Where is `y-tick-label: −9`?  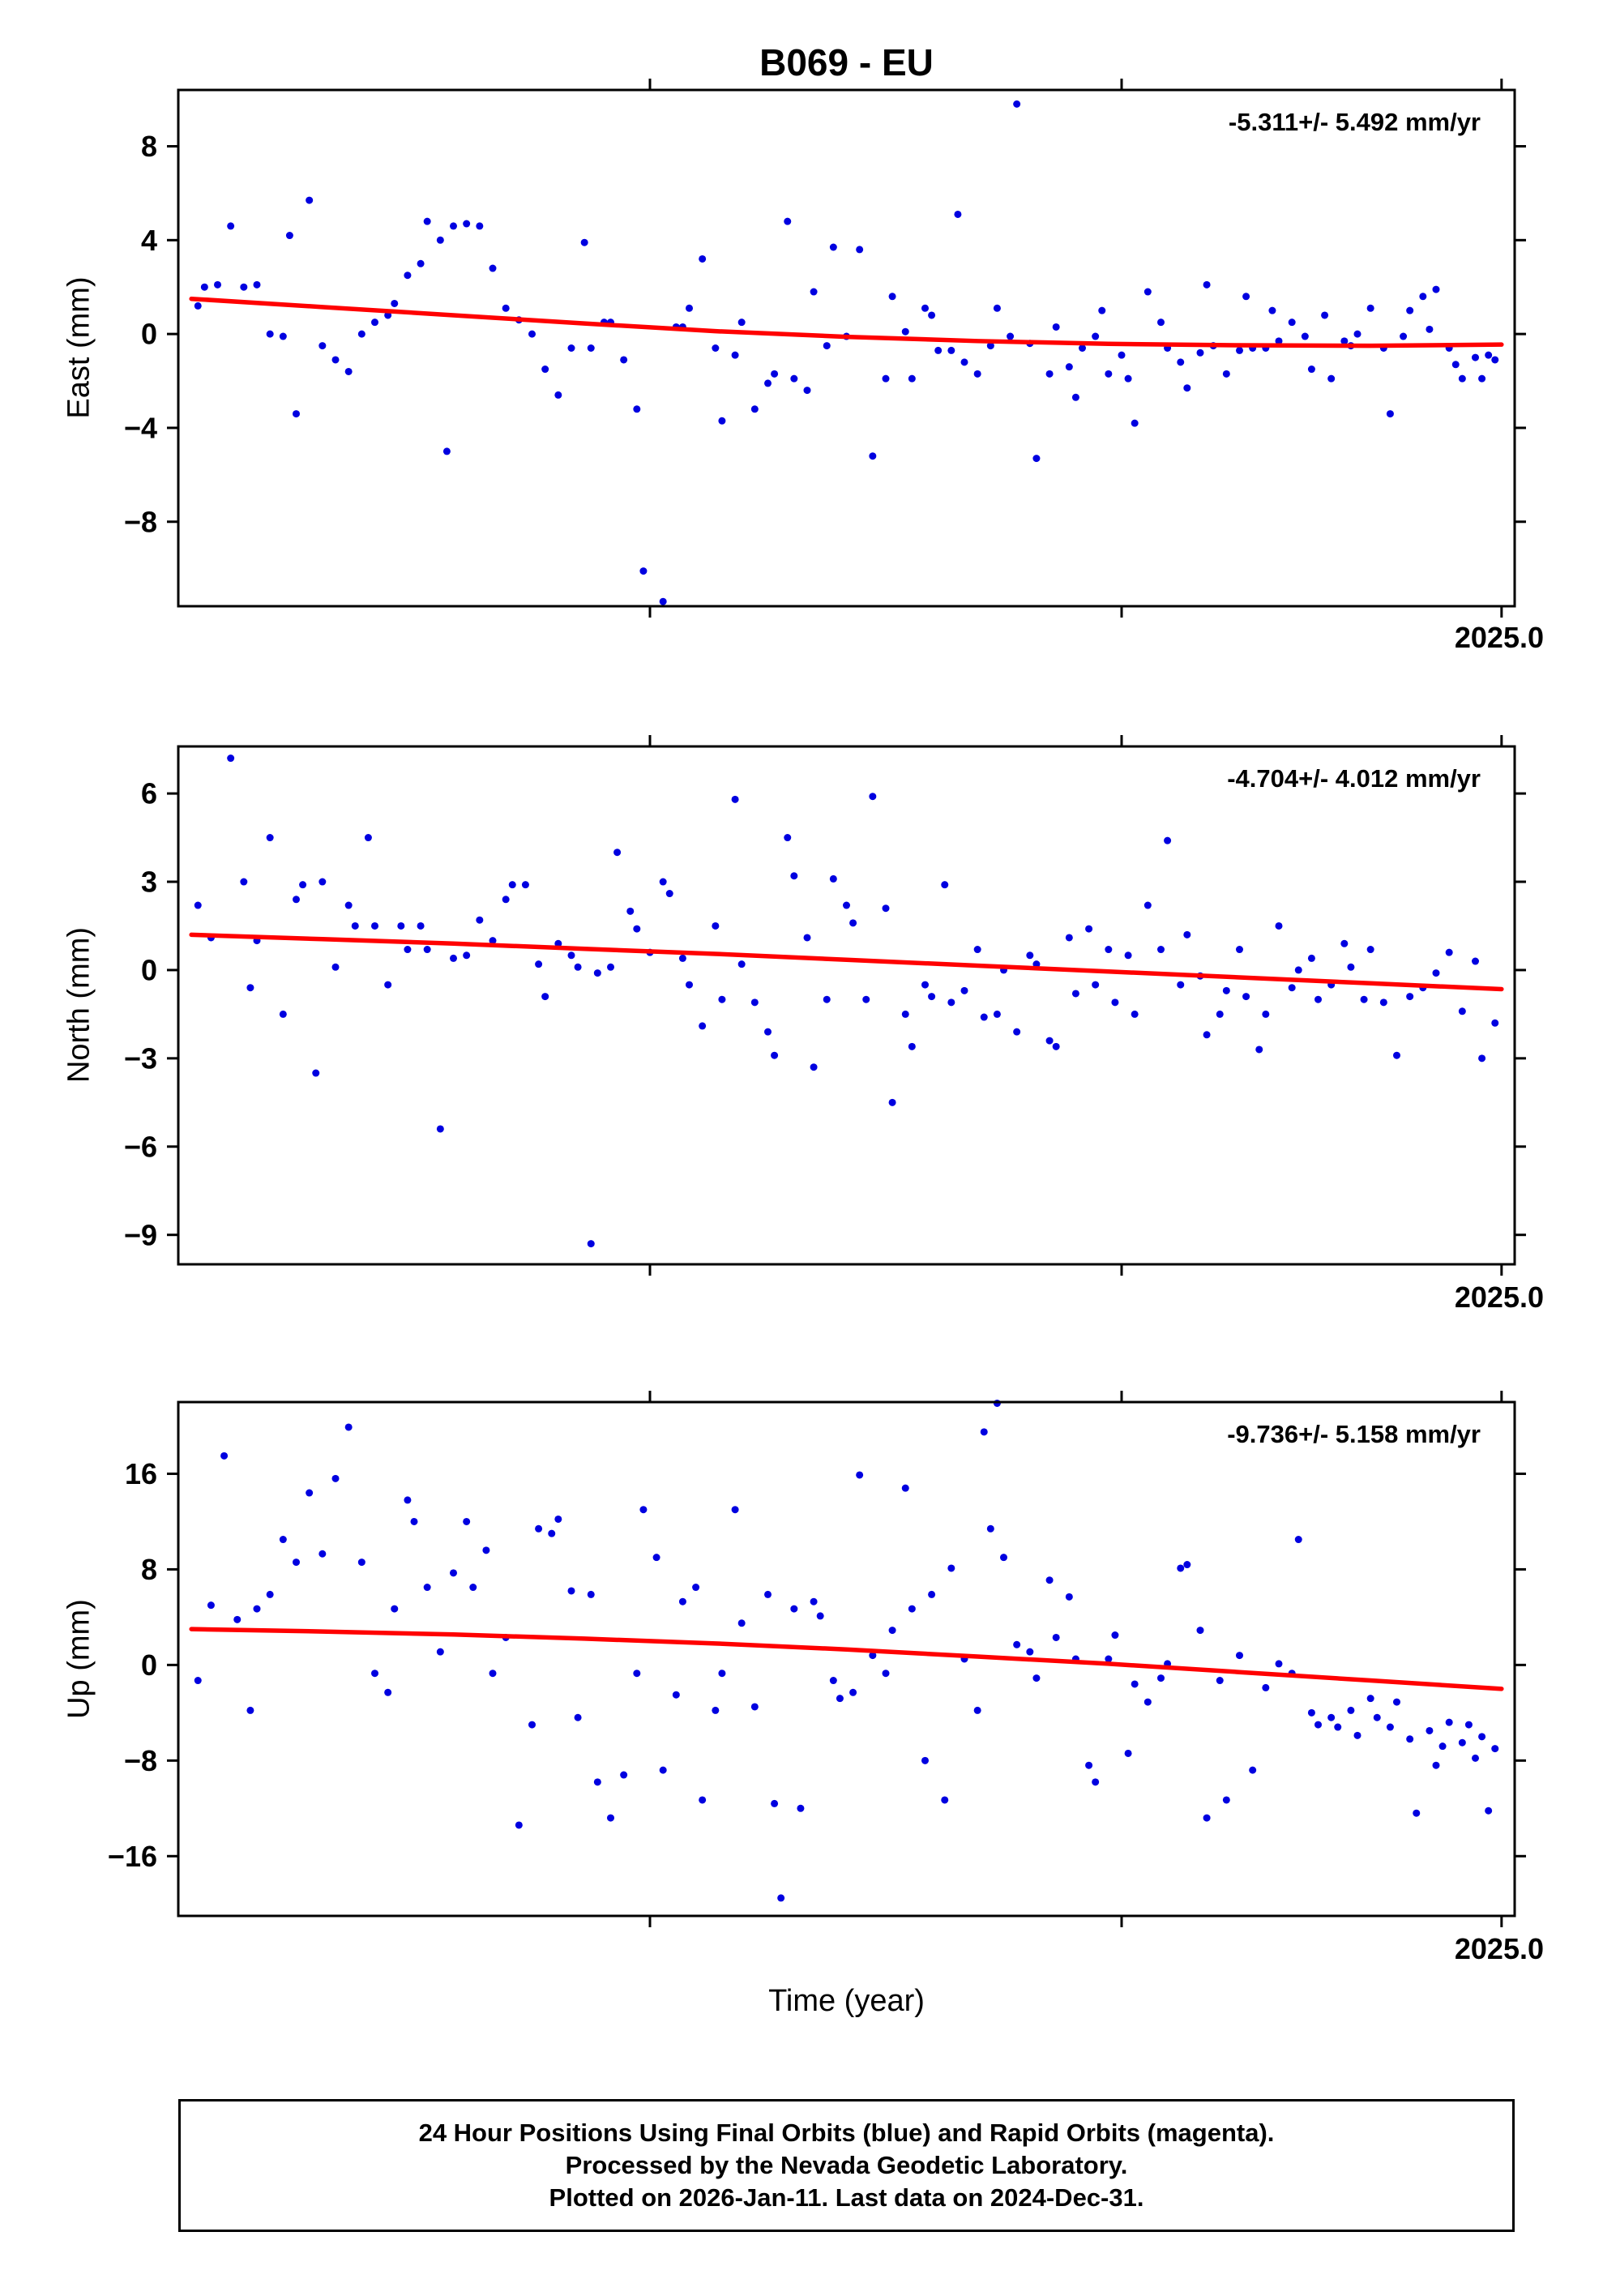
y-tick-label: −9 is located at coordinates (140, 1234).